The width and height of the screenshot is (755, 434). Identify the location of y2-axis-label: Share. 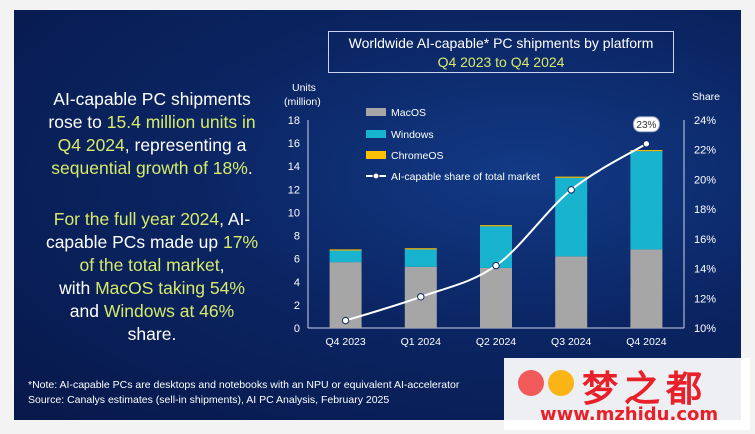
(706, 97).